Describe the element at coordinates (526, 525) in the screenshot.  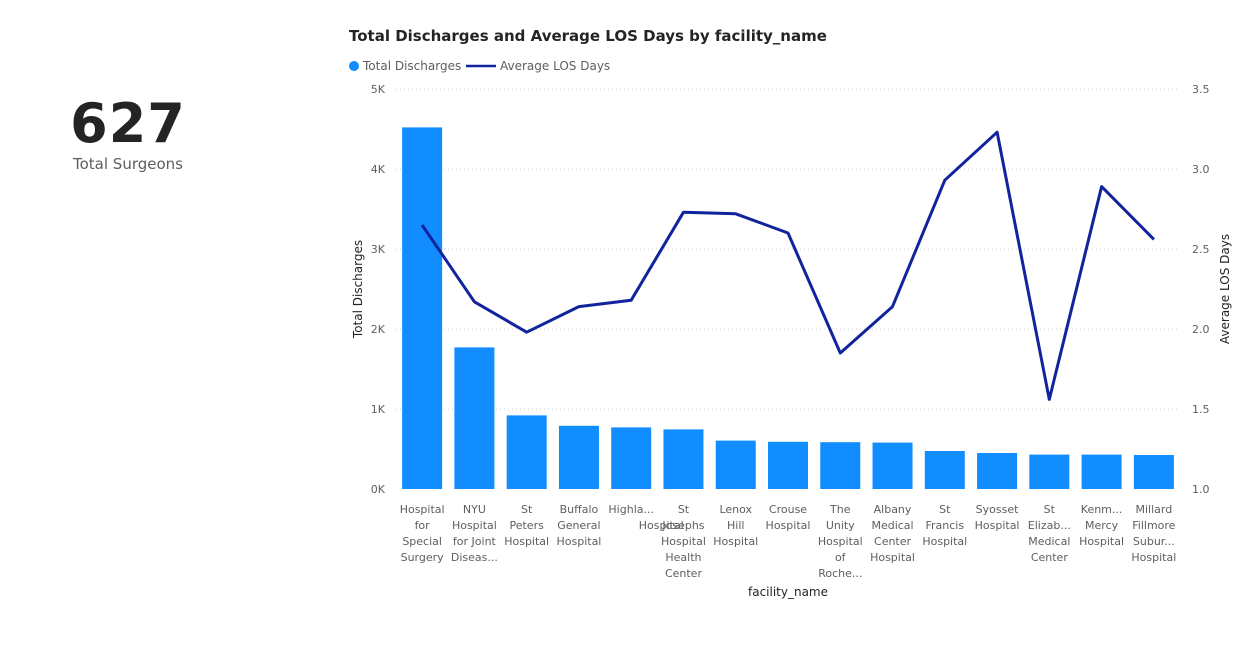
I see `x-tick-label: St Peters Hospital` at that location.